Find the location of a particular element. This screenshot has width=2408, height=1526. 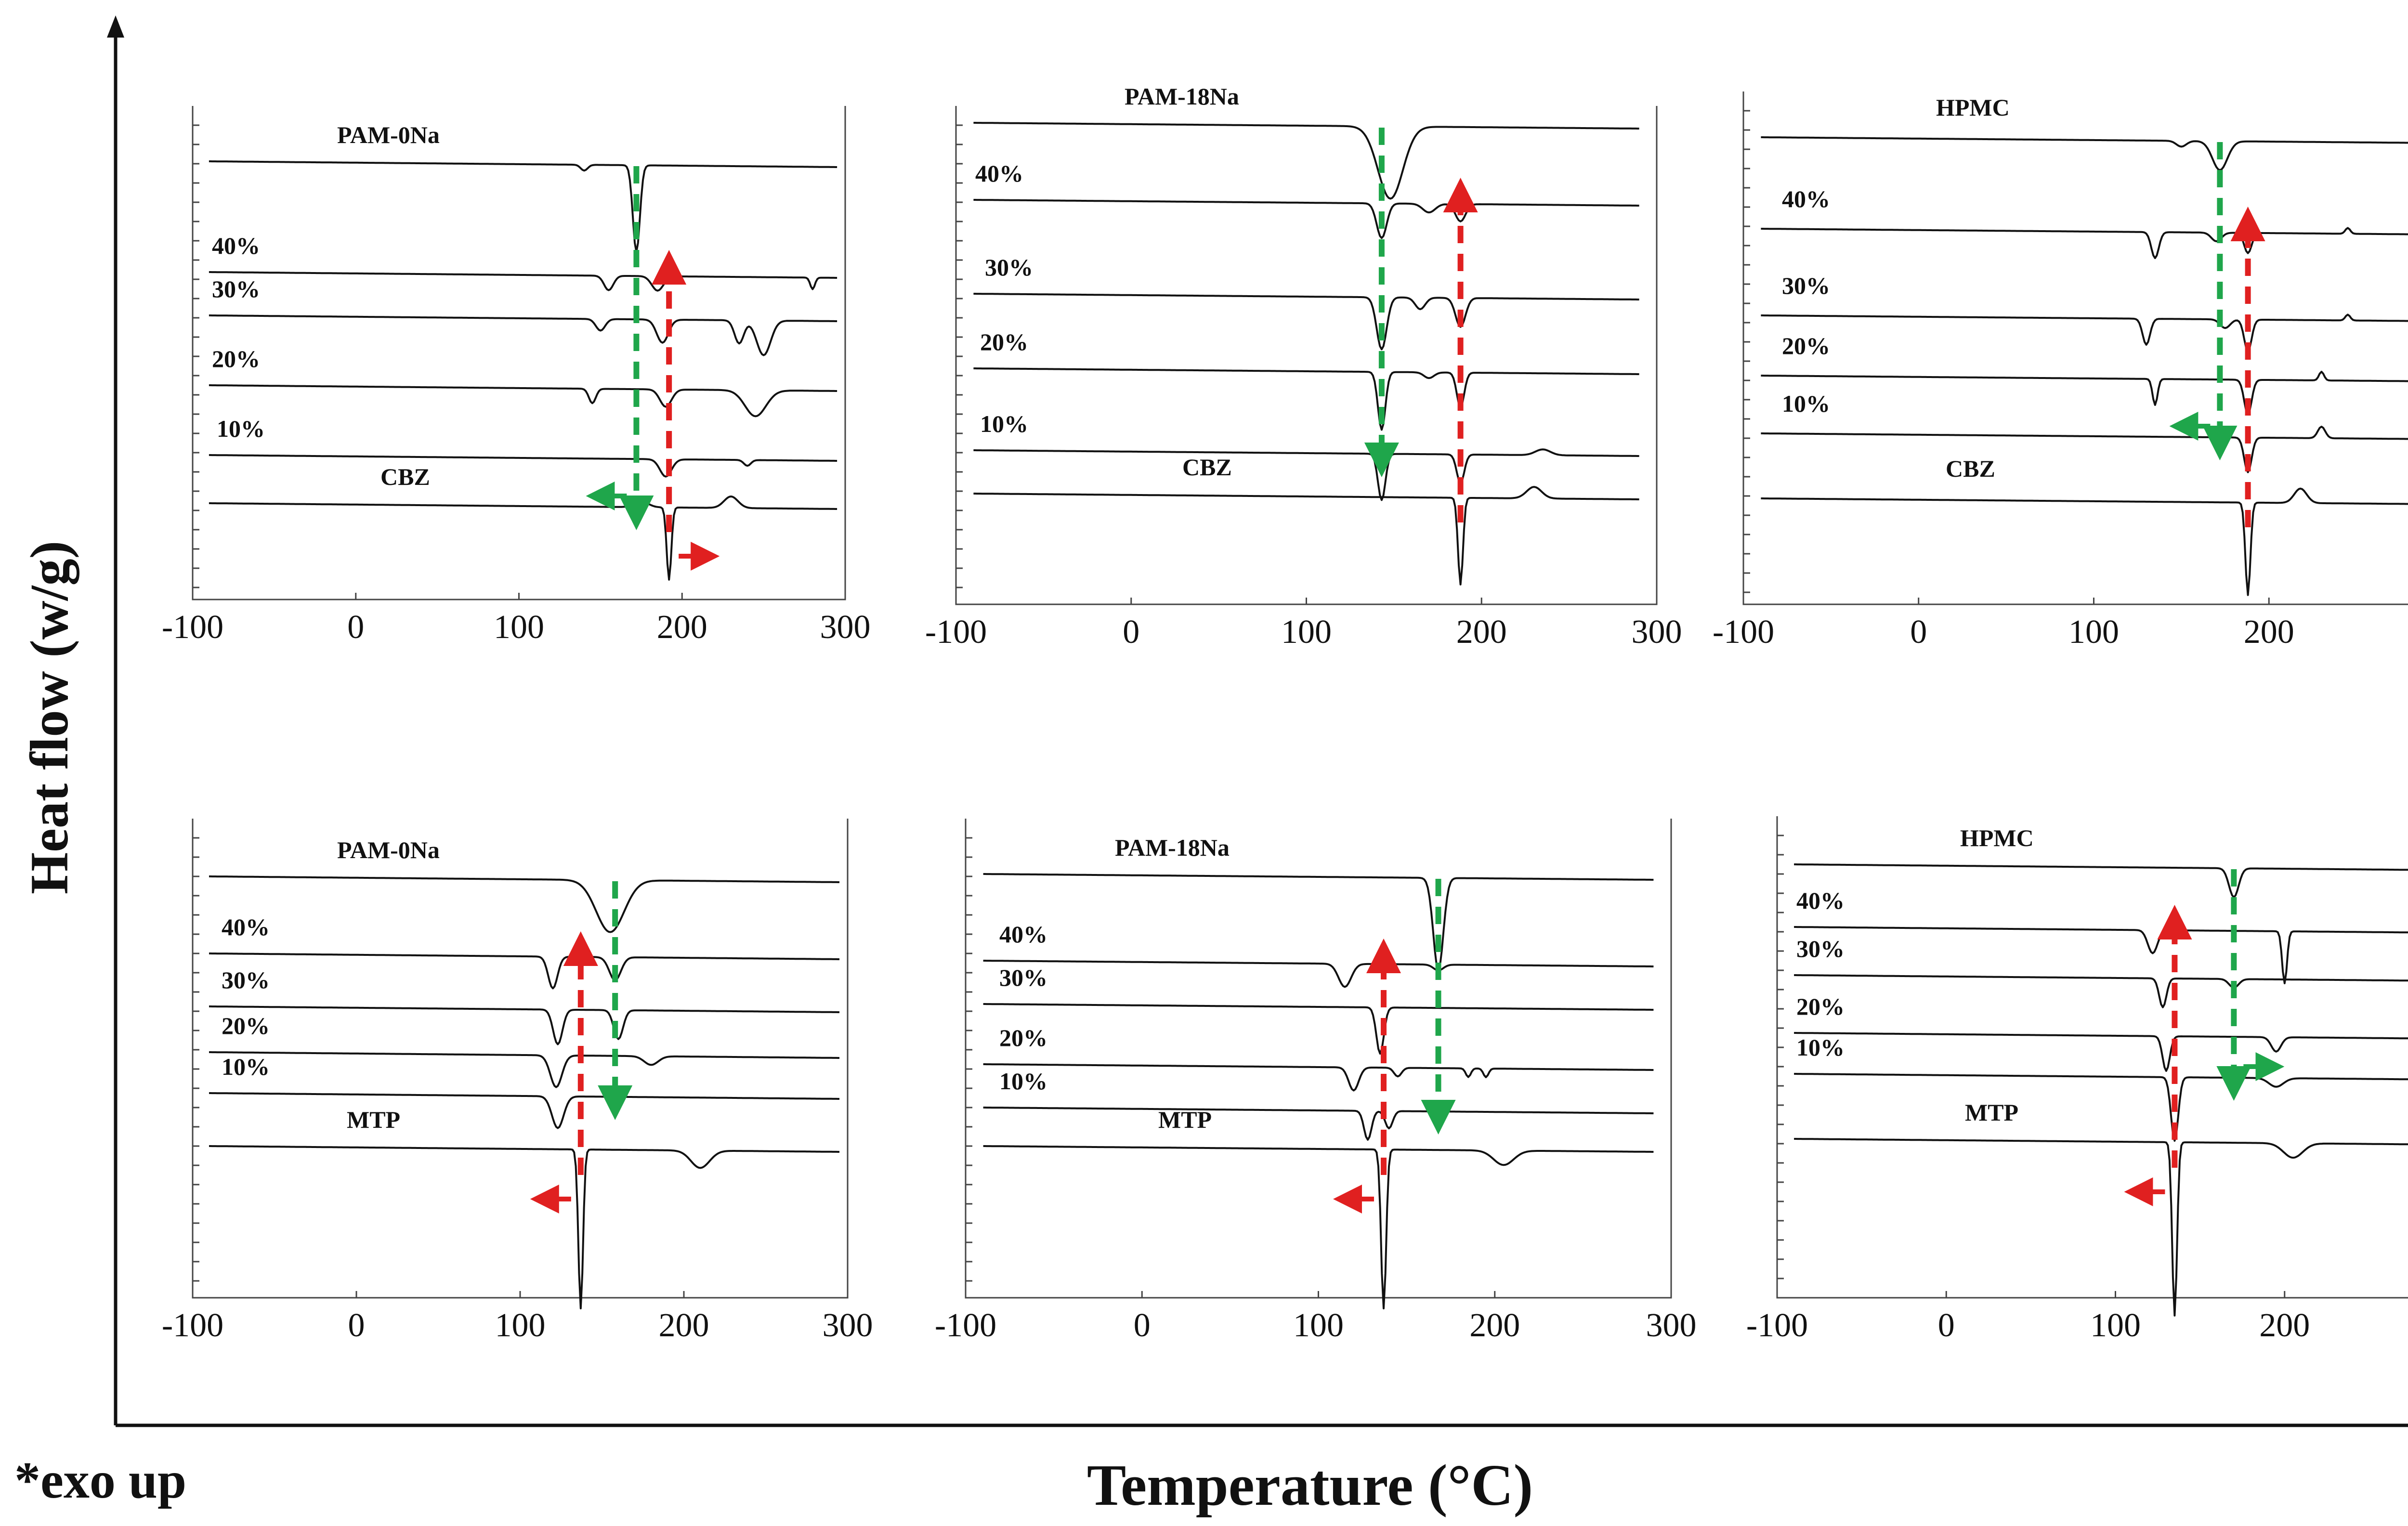

panel-top-pam18na: -100 0 100 200 300 PAM-18Na 40% 30% 20% 10% CBZ is located at coordinates (1303, 367).